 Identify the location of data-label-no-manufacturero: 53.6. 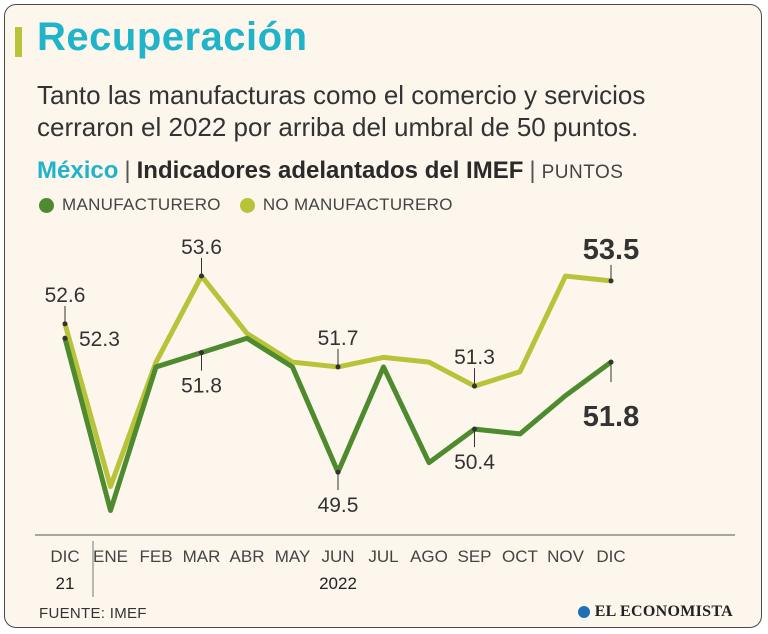
(201, 247).